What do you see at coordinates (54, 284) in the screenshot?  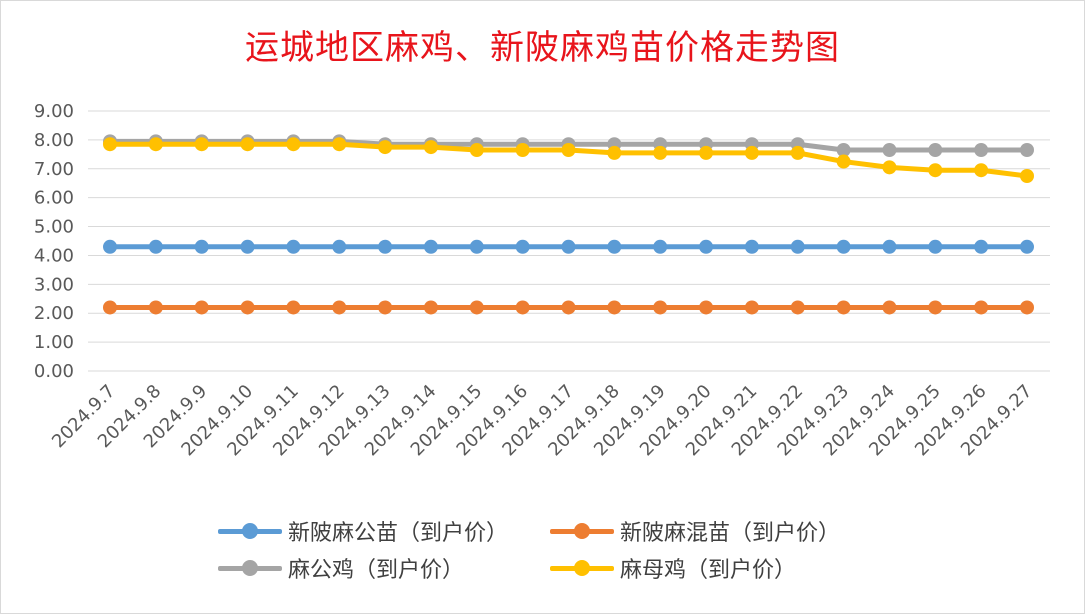 I see `y-tick-label: 3.00` at bounding box center [54, 284].